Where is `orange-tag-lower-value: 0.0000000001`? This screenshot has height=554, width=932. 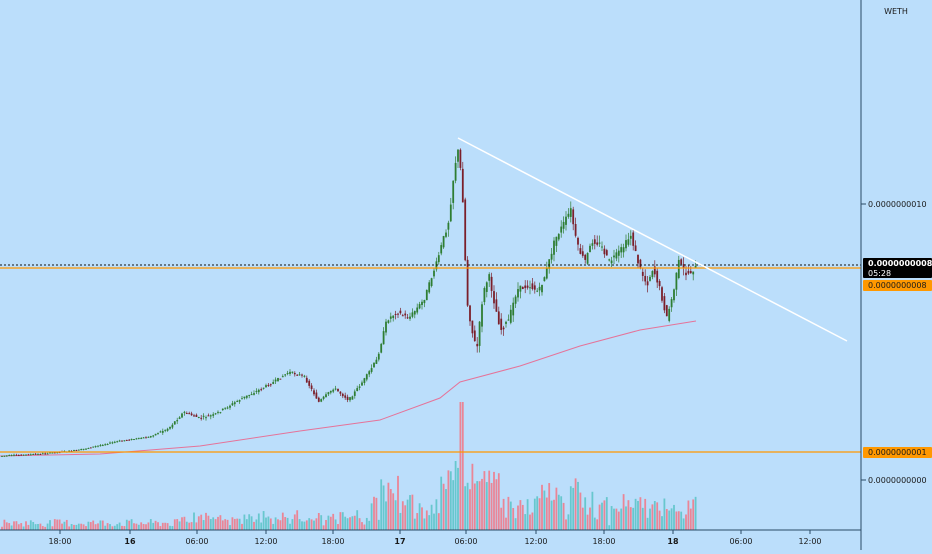 orange-tag-lower-value: 0.0000000001 is located at coordinates (897, 452).